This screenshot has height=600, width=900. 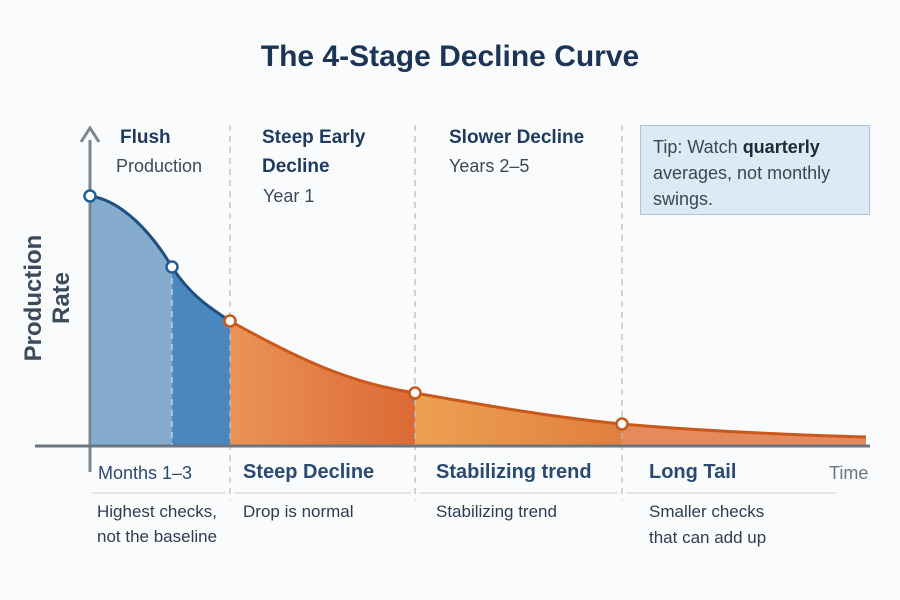 What do you see at coordinates (322, 321) in the screenshot?
I see `fill-steep` at bounding box center [322, 321].